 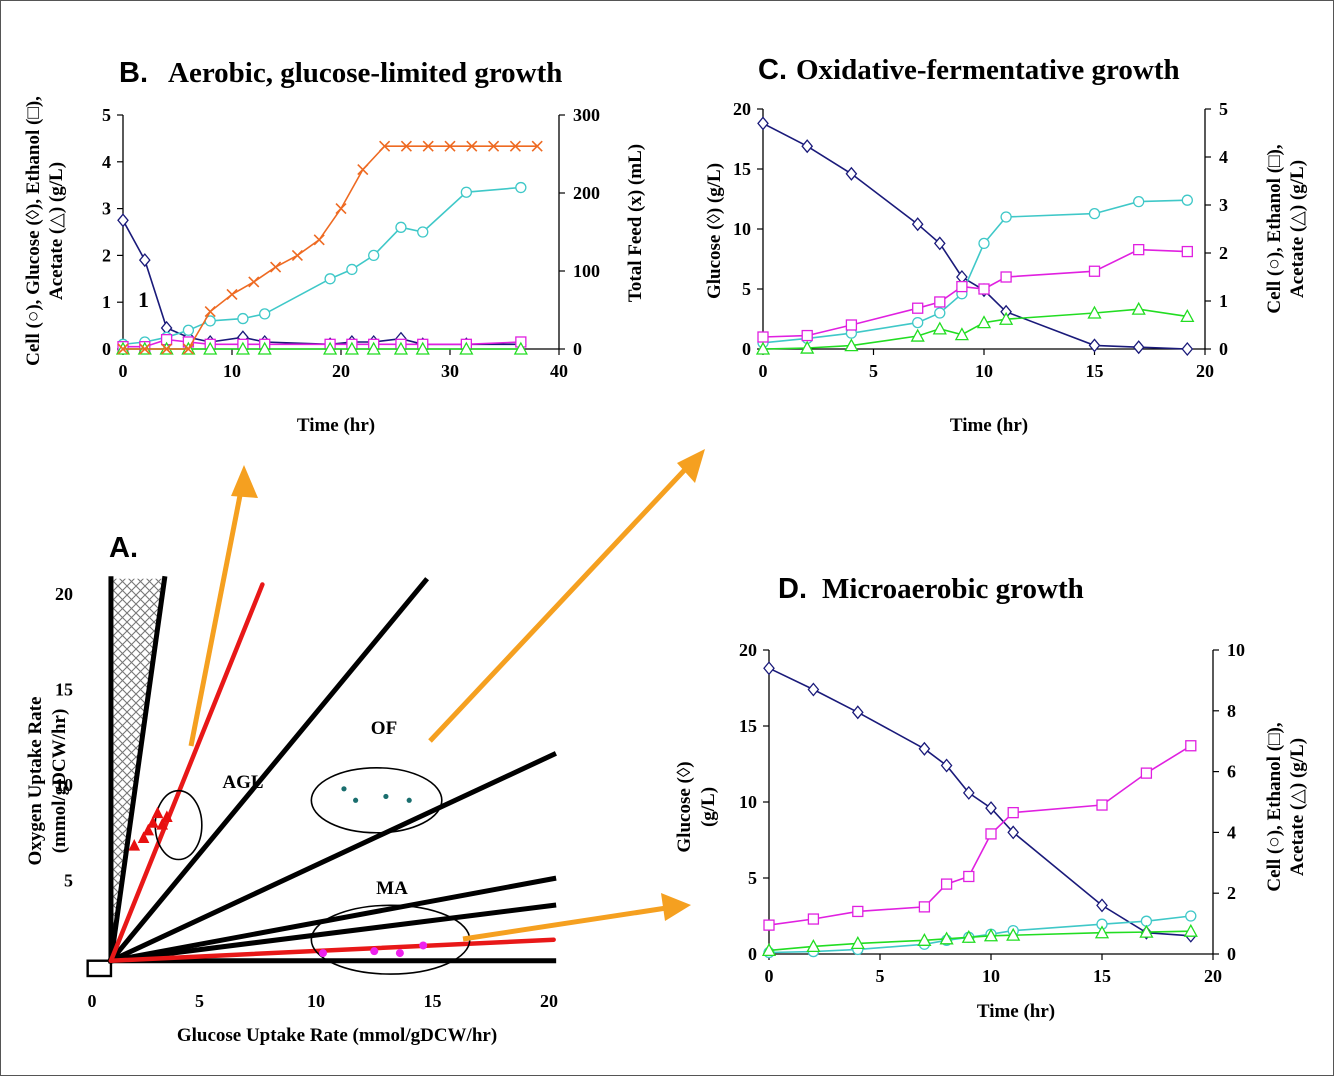 I want to click on panel-c-xtick-label: 0, so click(x=763, y=371).